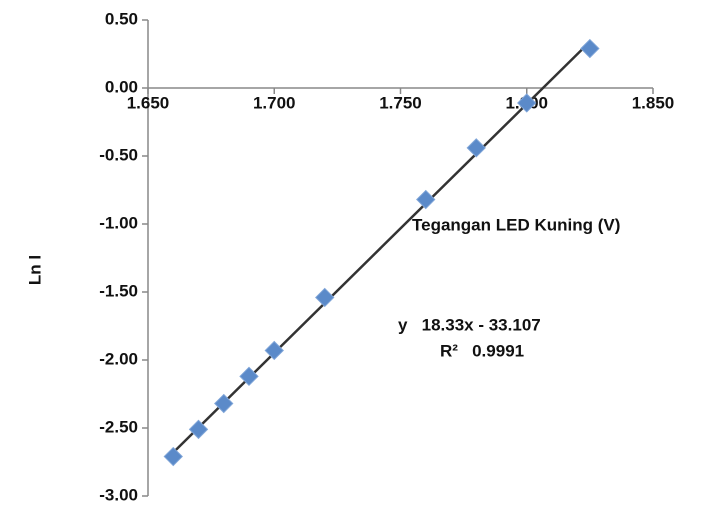 This screenshot has width=704, height=511. I want to click on x-tick-label: 1.700, so click(274, 102).